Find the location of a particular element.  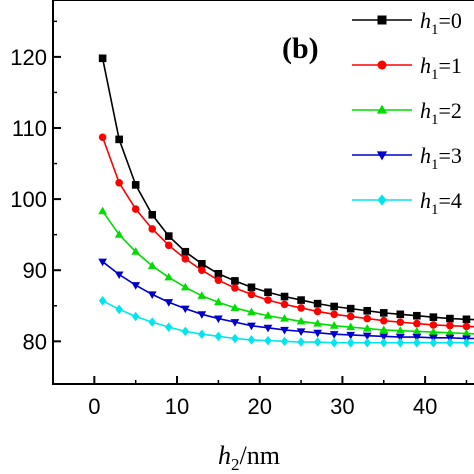

x-tick-label: 10 is located at coordinates (177, 406).